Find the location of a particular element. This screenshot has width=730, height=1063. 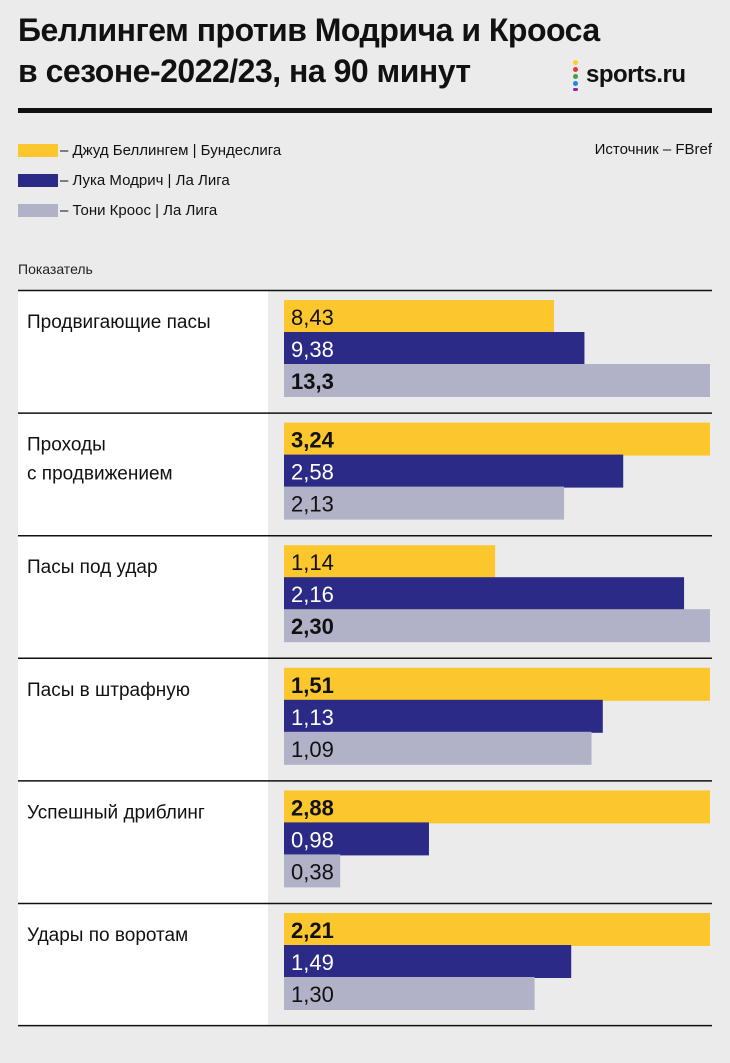

category-label-5-line-1: Успешный дриблинг is located at coordinates (116, 812).